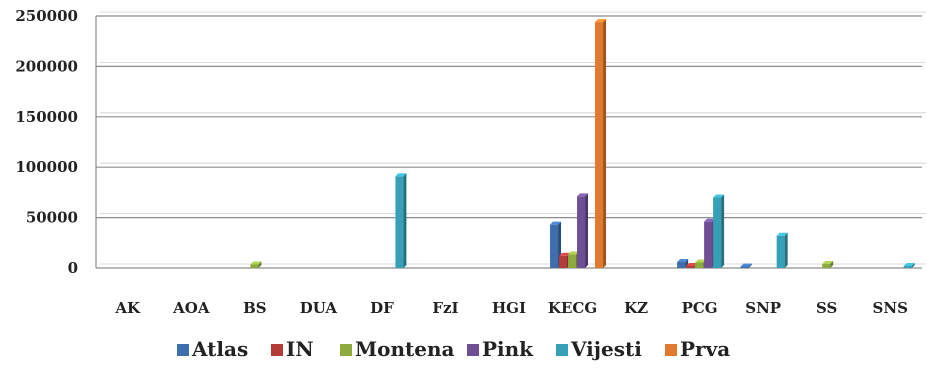 The height and width of the screenshot is (370, 927). Describe the element at coordinates (319, 308) in the screenshot. I see `x-category-label: DUA` at that location.